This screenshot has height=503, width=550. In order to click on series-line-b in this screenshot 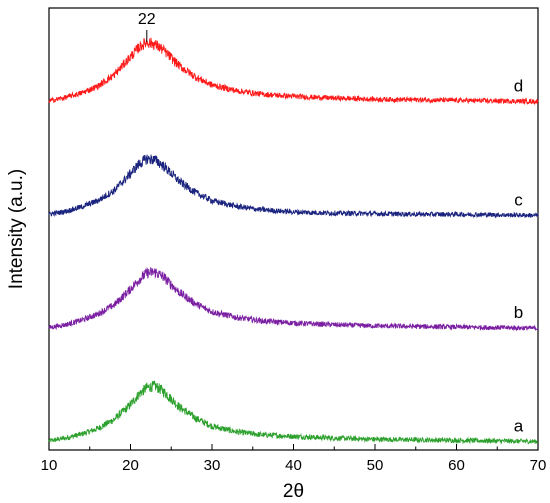, I will do `click(293, 299)`.